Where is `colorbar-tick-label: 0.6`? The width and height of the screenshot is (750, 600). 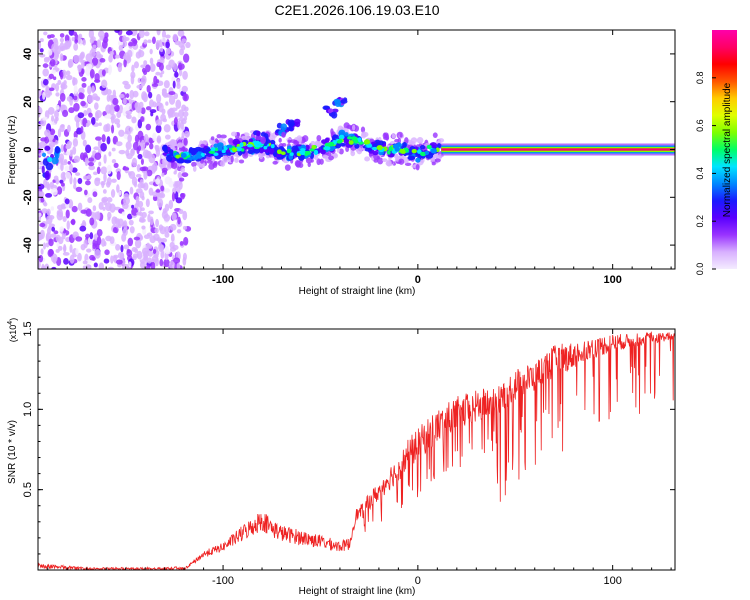
colorbar-tick-label: 0.6 is located at coordinates (700, 125).